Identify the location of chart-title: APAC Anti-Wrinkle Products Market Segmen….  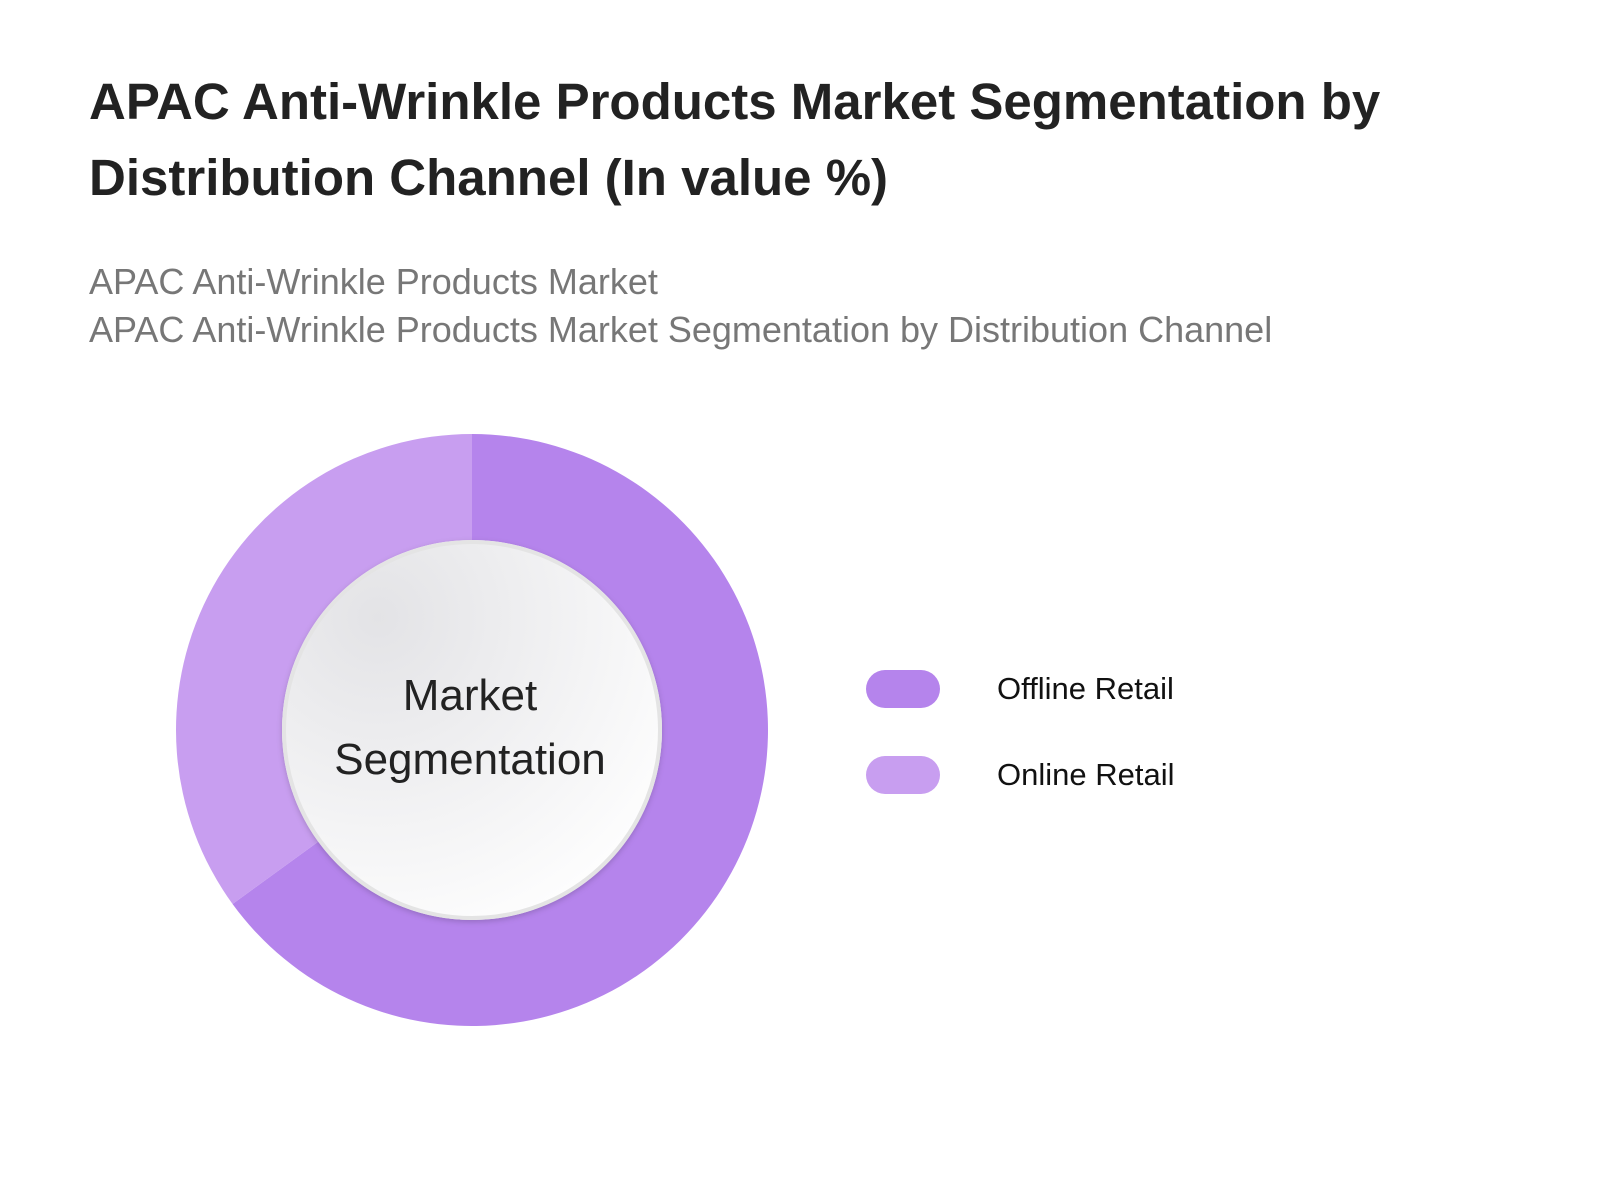
(735, 139).